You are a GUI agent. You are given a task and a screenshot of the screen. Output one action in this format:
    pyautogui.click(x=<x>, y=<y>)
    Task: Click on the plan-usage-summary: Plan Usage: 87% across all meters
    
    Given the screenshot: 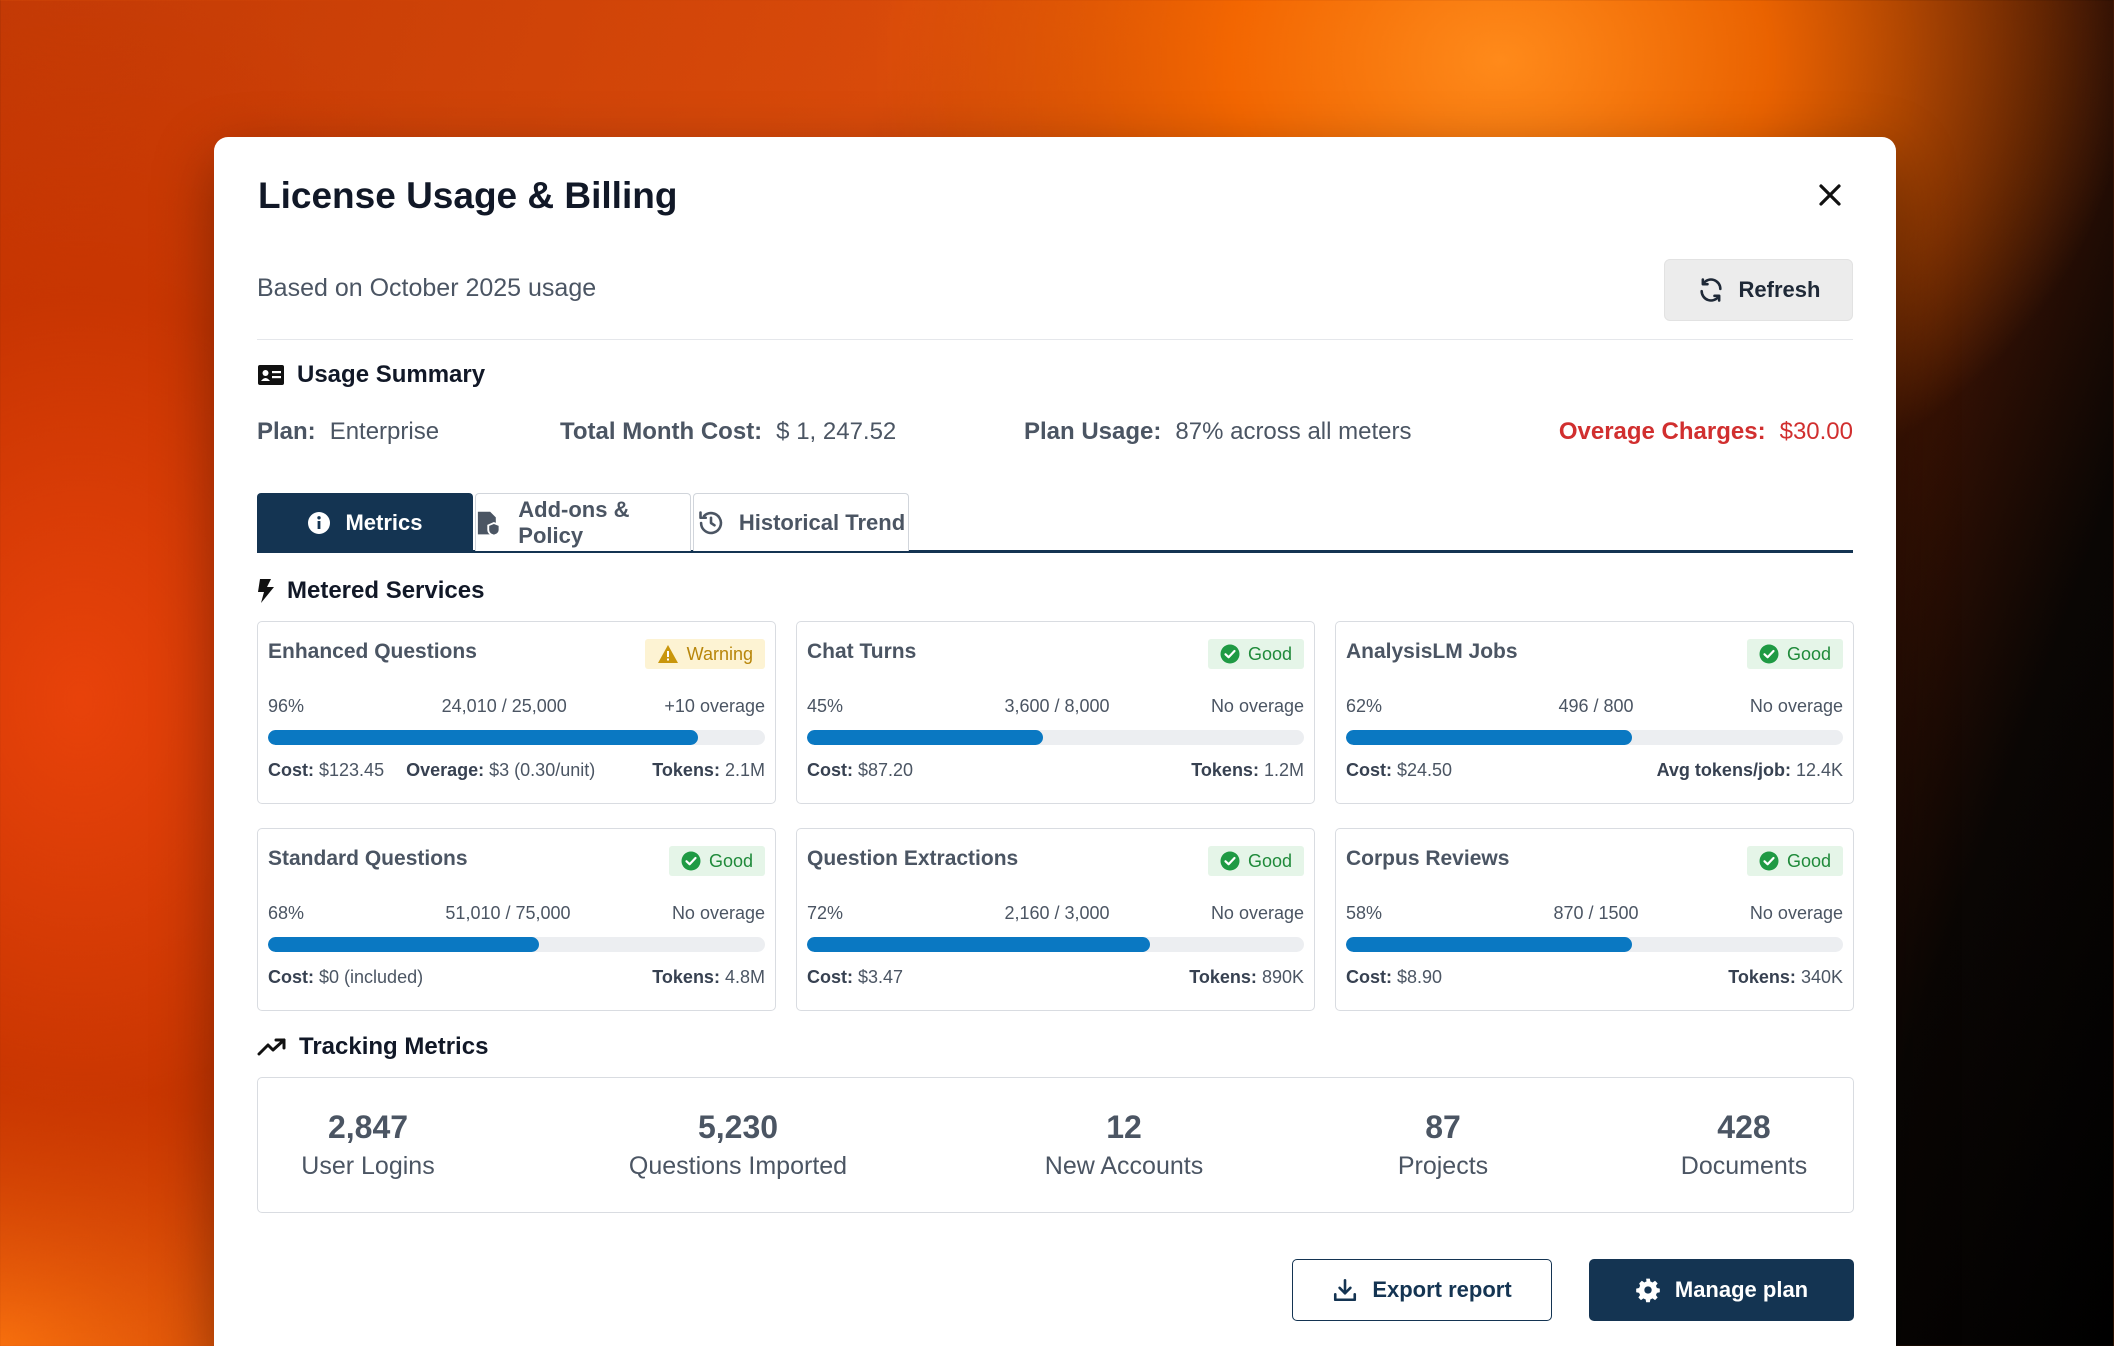 What is the action you would take?
    pyautogui.click(x=1291, y=432)
    